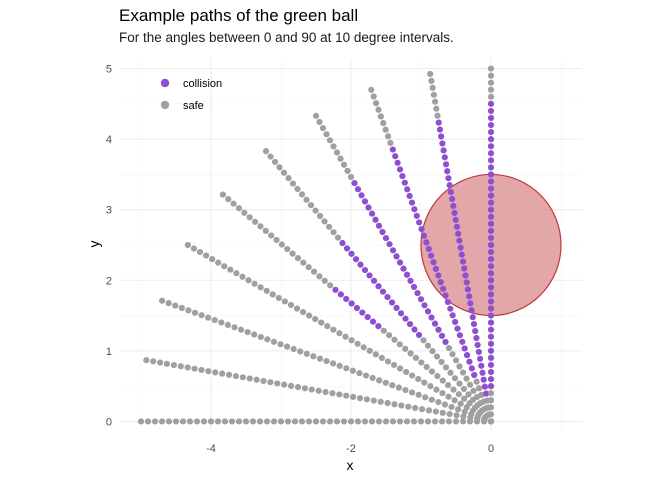 This screenshot has height=480, width=672. Describe the element at coordinates (94, 244) in the screenshot. I see `y-axis-title: y` at that location.